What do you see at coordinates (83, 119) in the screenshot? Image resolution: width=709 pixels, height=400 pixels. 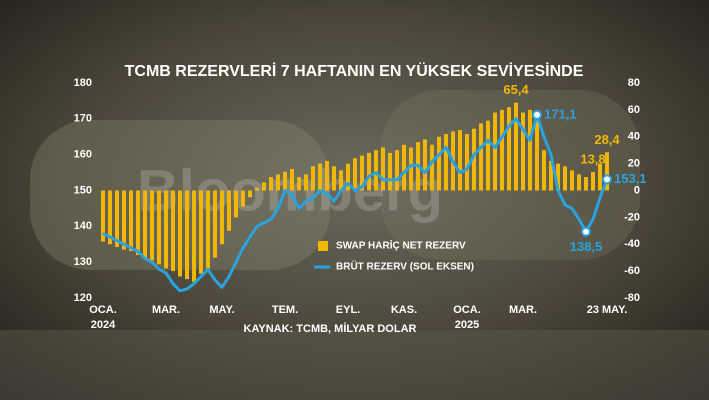 I see `y-tick-label: 170` at bounding box center [83, 119].